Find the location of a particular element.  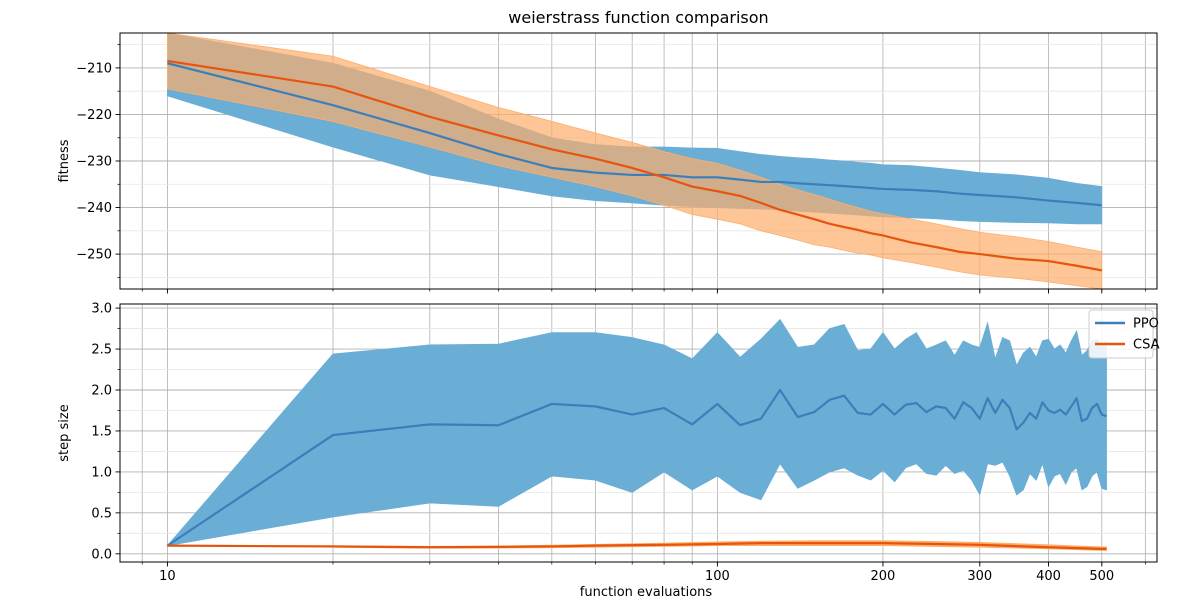

x-axis-label: function evaluations is located at coordinates (646, 592).